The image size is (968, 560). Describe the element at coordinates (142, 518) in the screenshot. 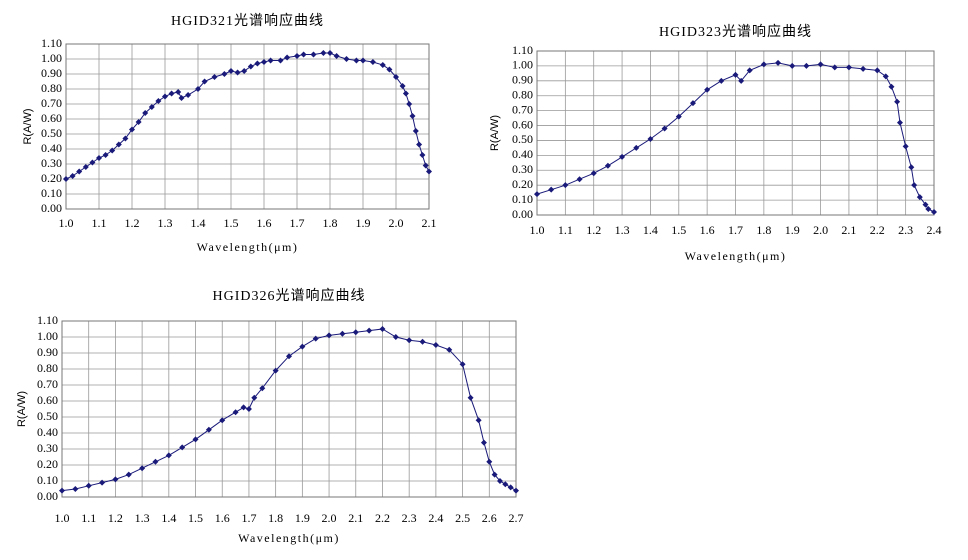

I see `x-tick-label: 1.3` at that location.